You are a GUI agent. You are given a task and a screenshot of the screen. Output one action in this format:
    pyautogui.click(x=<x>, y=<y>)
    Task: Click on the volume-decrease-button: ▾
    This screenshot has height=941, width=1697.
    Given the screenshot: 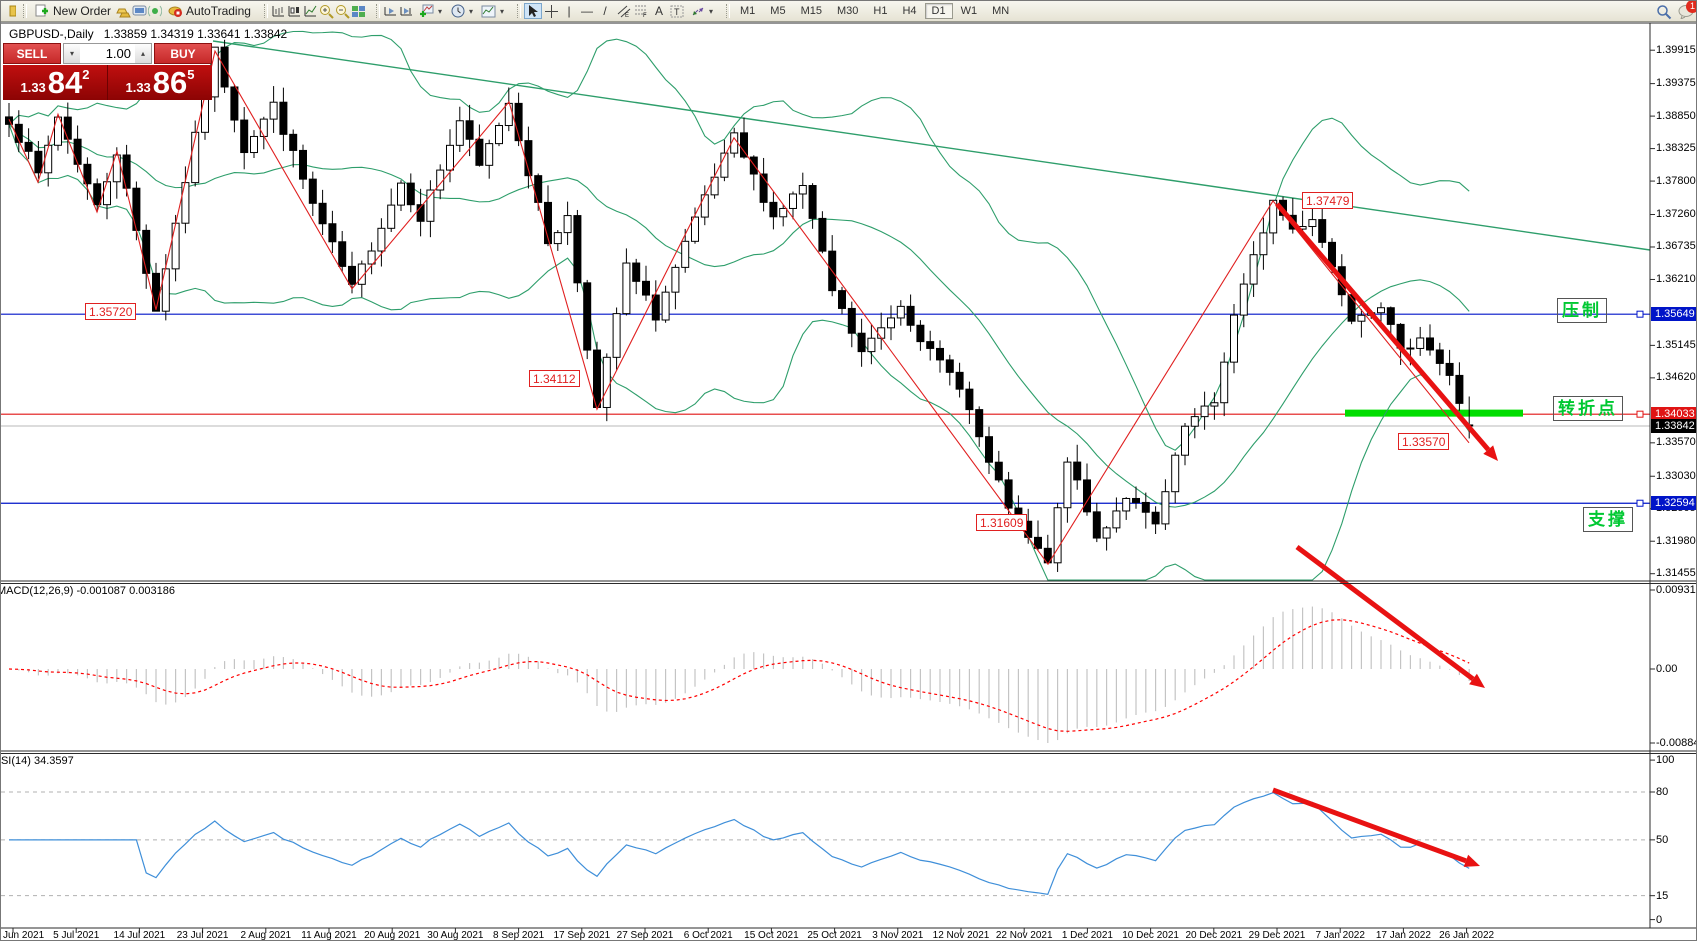 What is the action you would take?
    pyautogui.click(x=72, y=53)
    